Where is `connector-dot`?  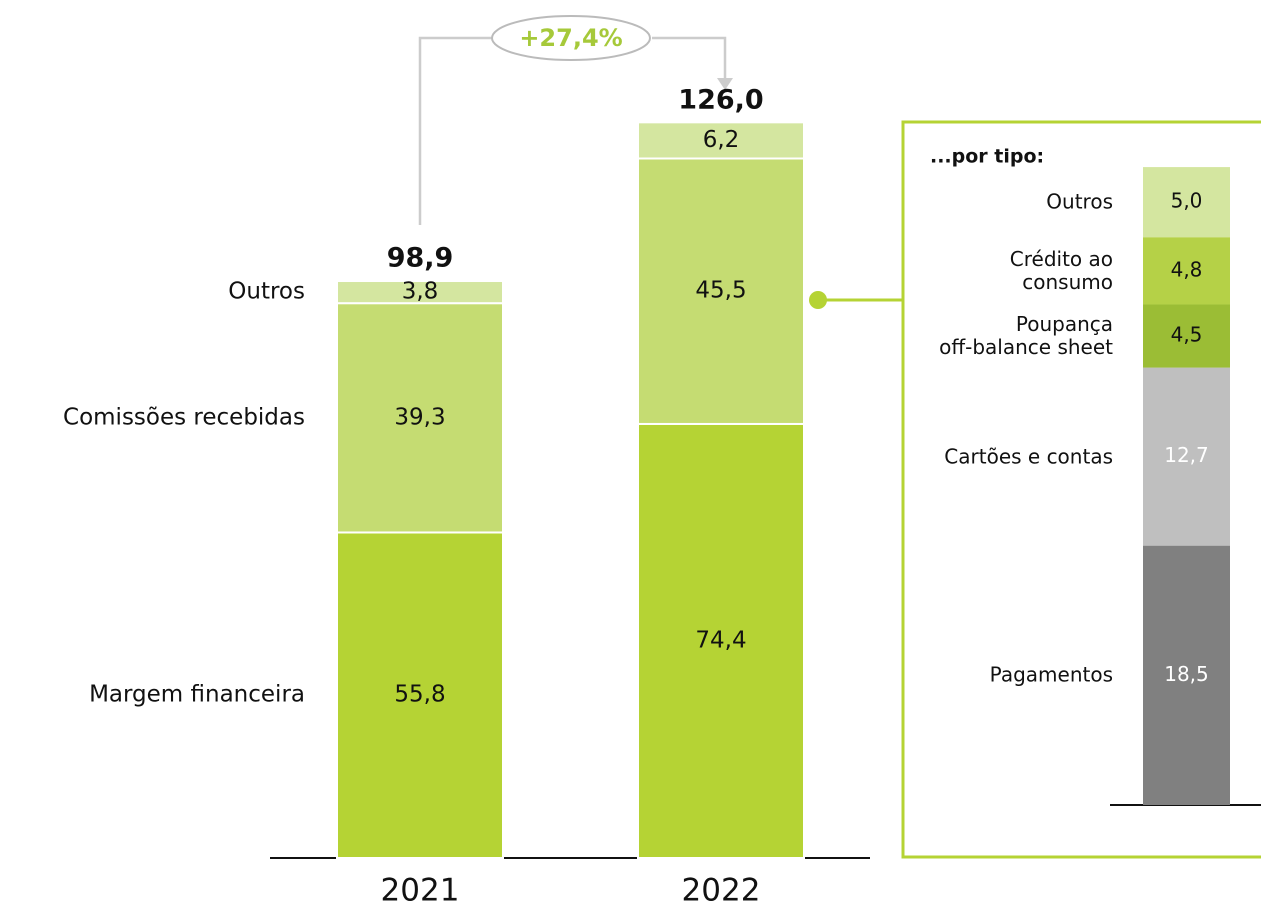
connector-dot is located at coordinates (818, 300).